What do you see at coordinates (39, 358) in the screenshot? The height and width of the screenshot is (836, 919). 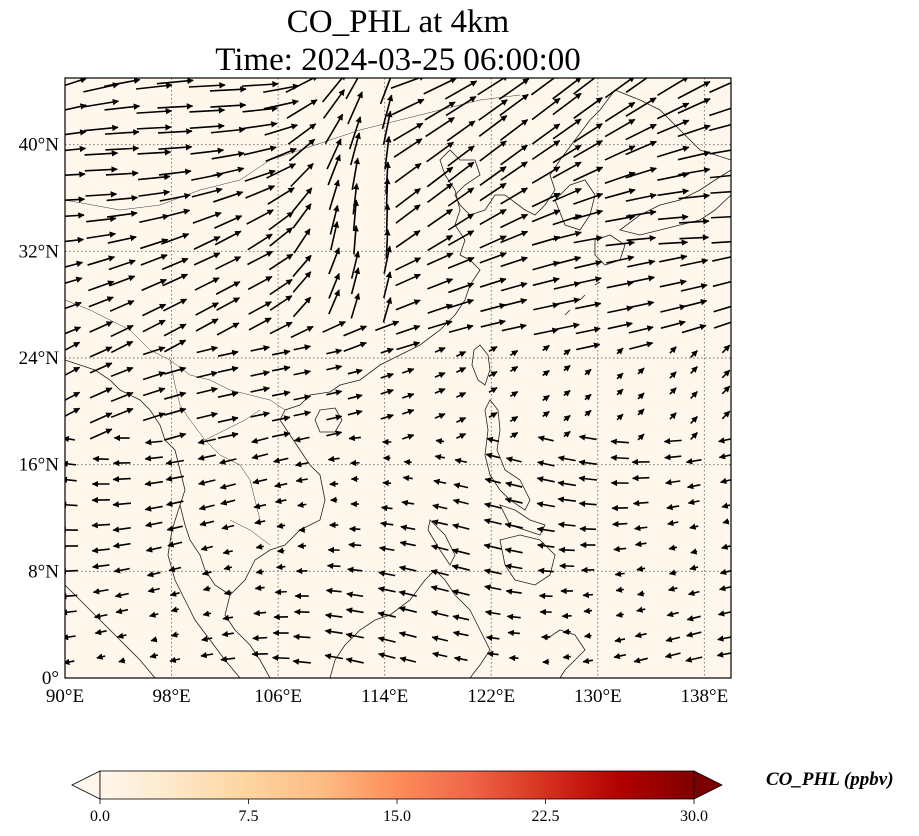 I see `lat-tick-label: 24°N` at bounding box center [39, 358].